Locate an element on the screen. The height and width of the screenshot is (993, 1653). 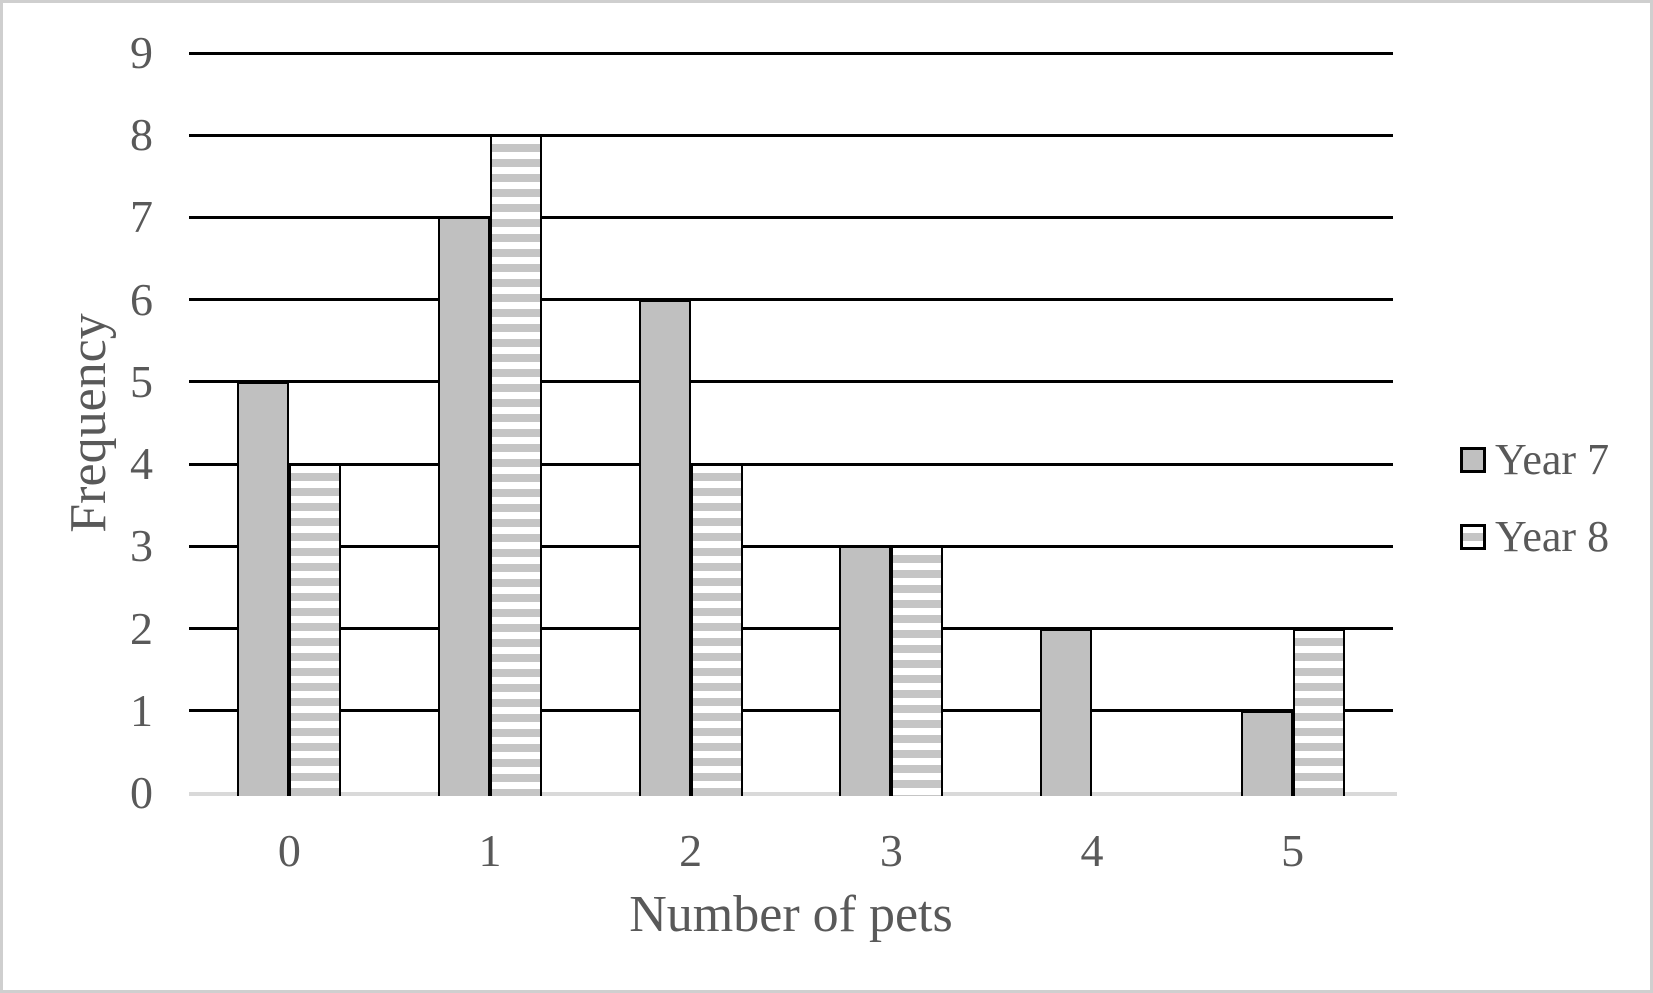
bar-year7-cat4 is located at coordinates (1066, 712).